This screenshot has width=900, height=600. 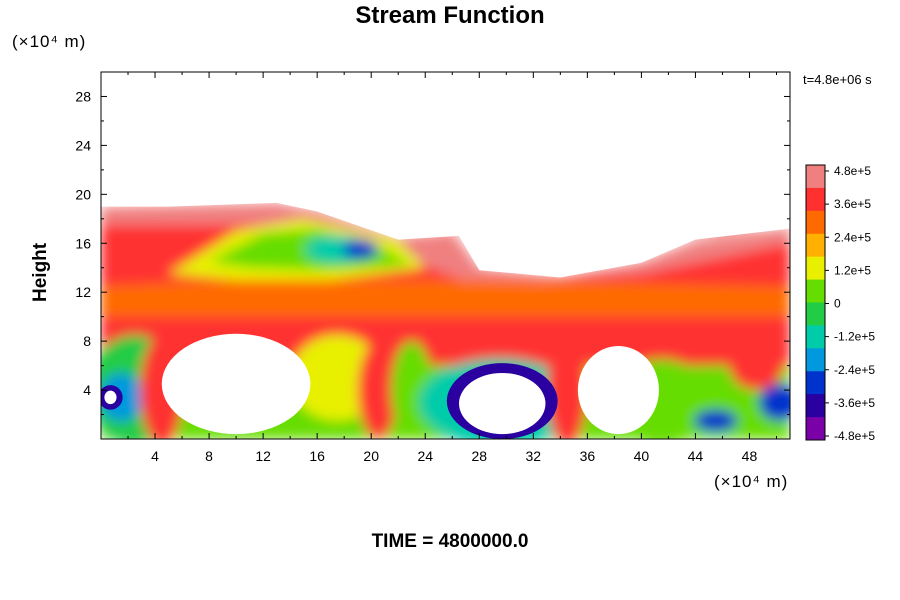 I want to click on field-upper-blue, so click(x=360, y=249).